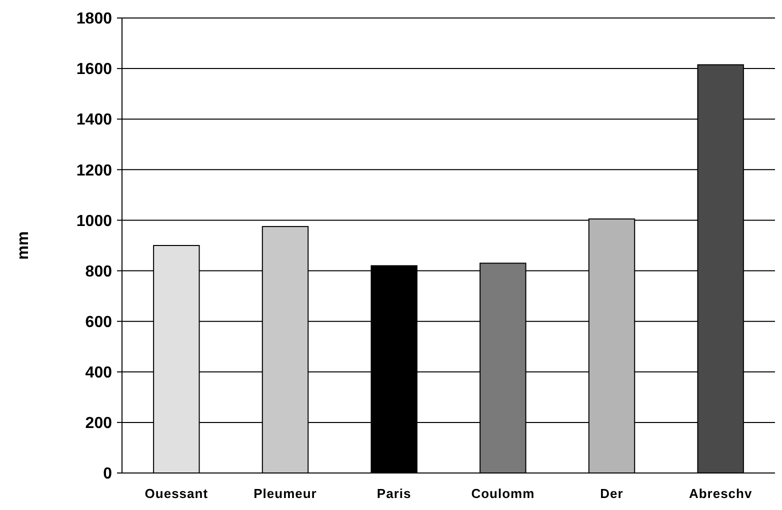  I want to click on x-tick-label: Paris, so click(394, 493).